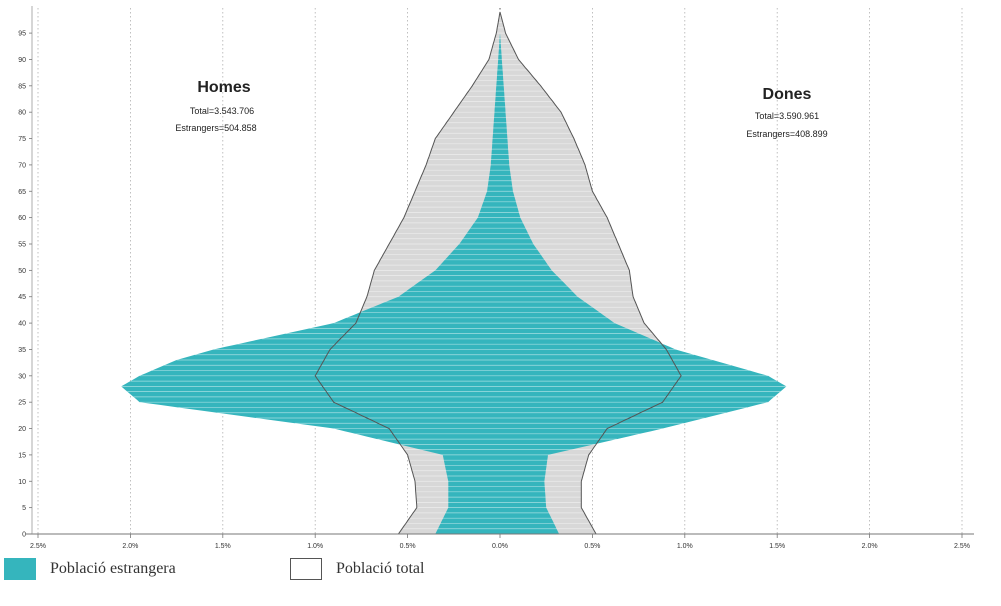 This screenshot has width=1001, height=606. I want to click on legend-swatch-foreign, so click(20, 569).